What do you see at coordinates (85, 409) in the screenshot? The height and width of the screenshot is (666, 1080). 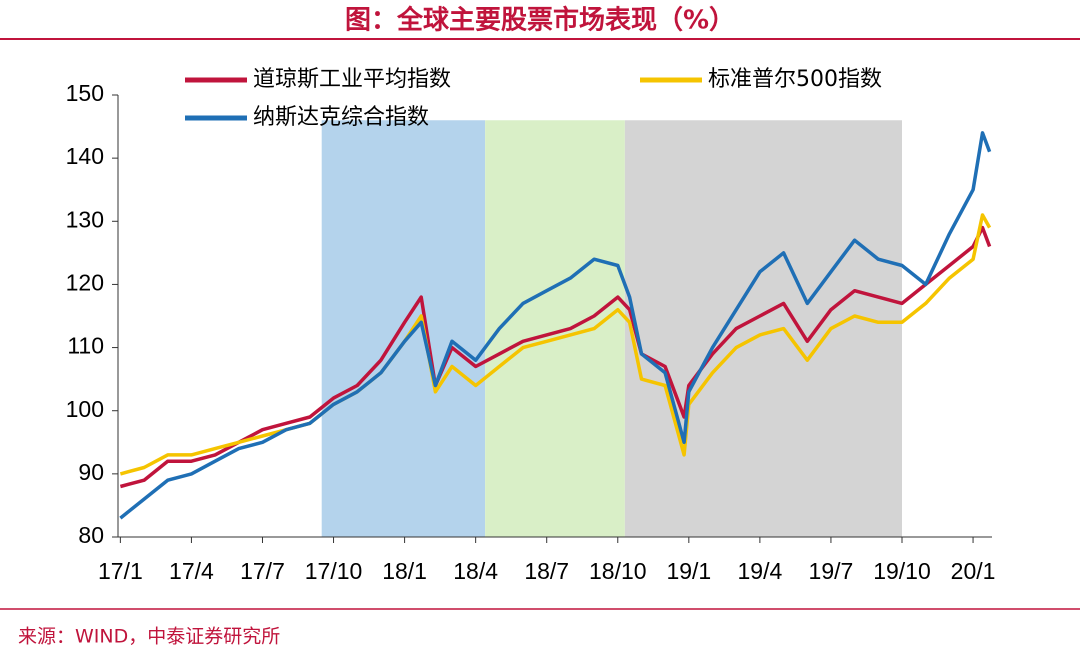 I see `y-tick-label: 100` at bounding box center [85, 409].